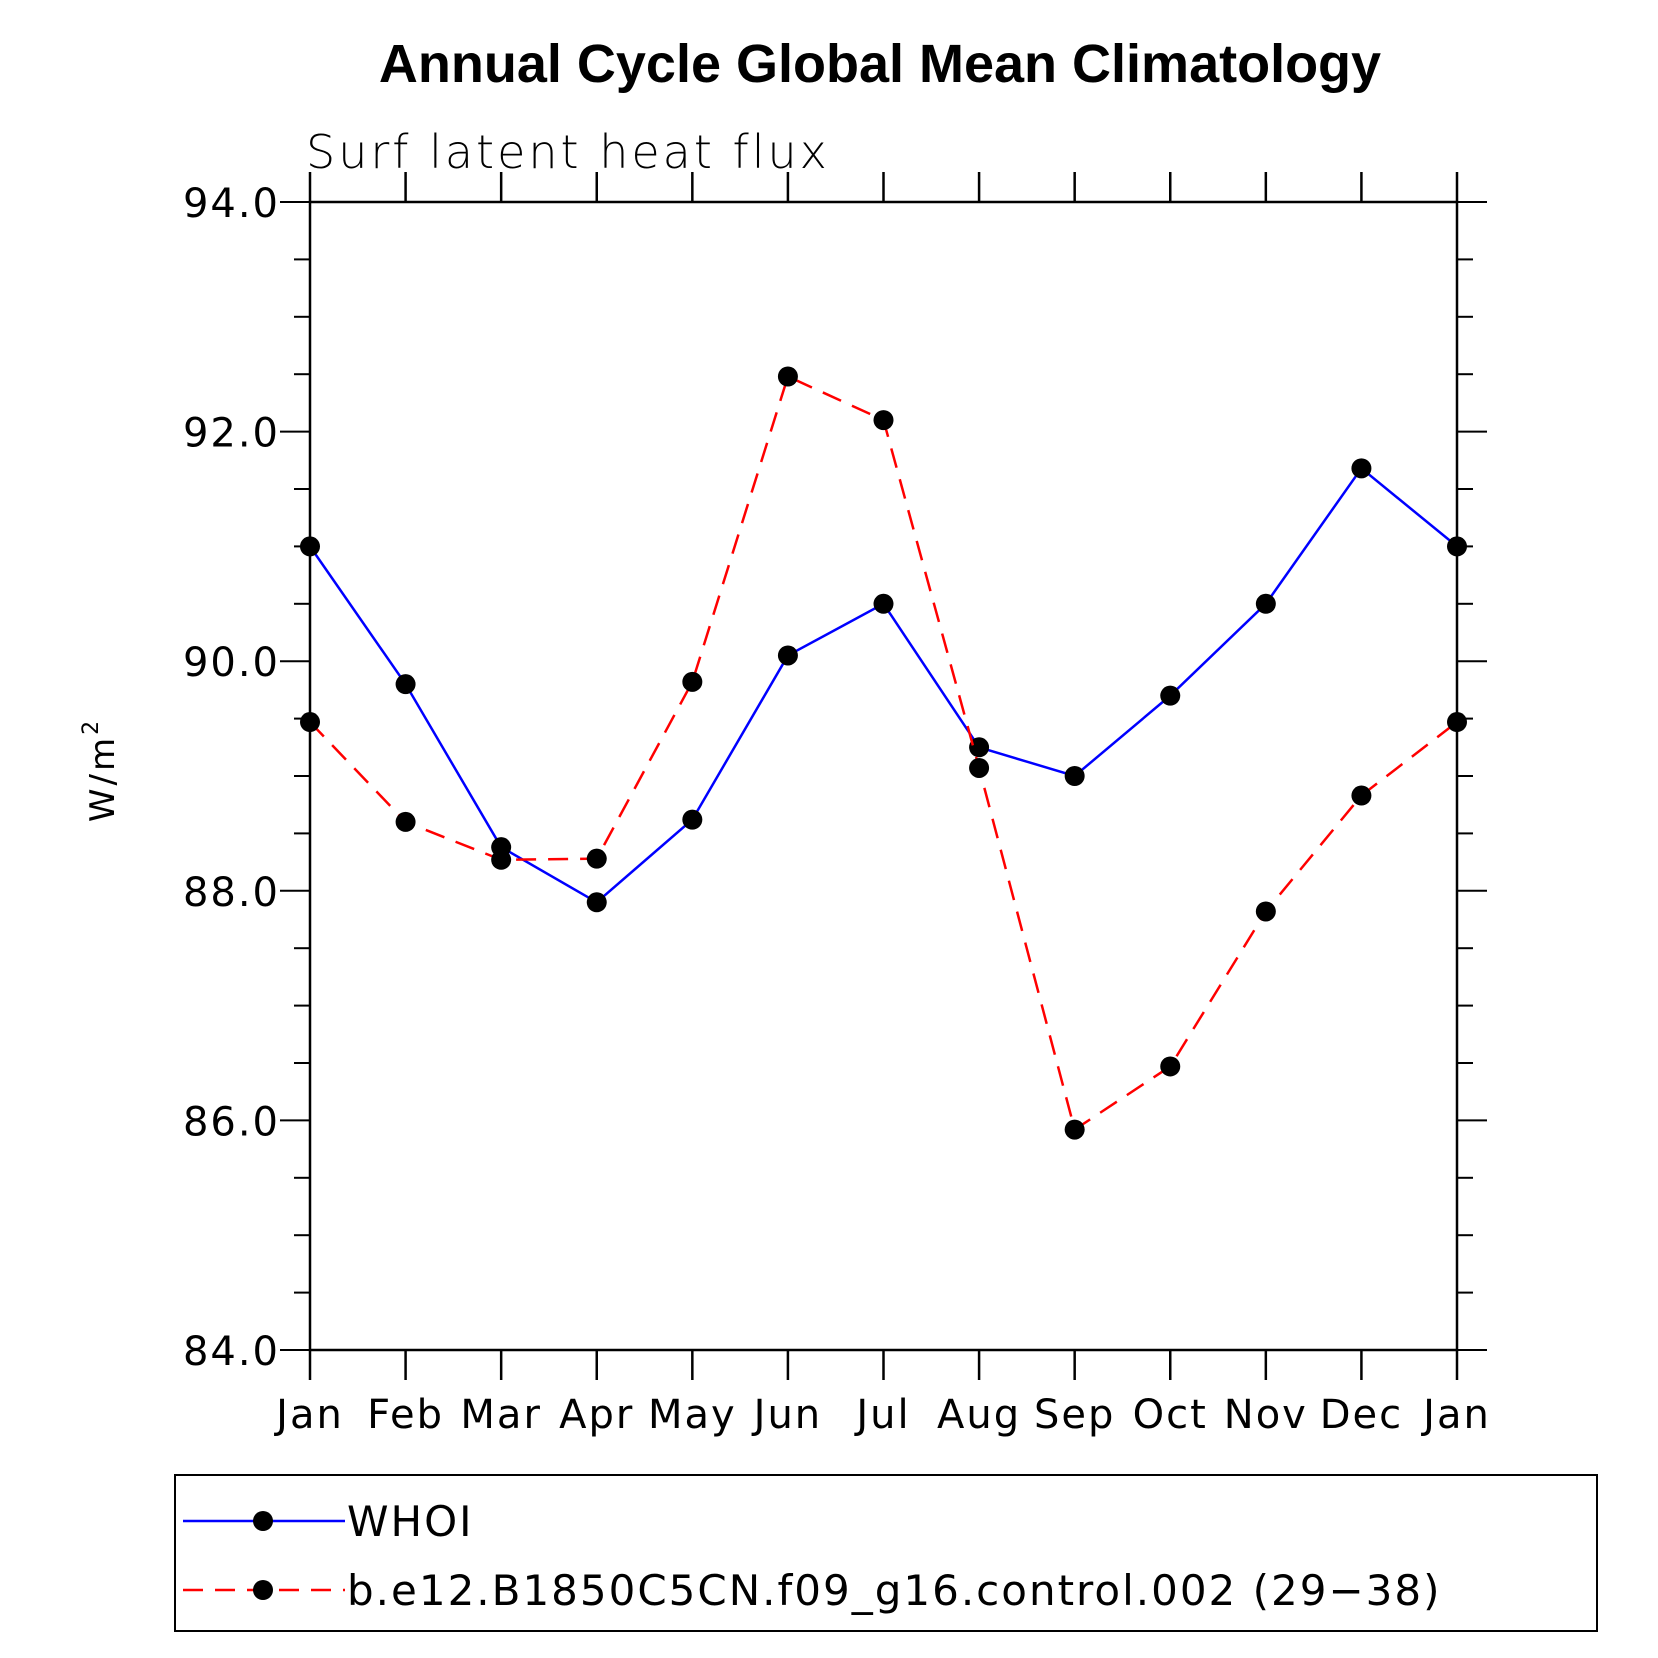 This screenshot has width=1658, height=1658. Describe the element at coordinates (880, 64) in the screenshot. I see `chart-title: Annual Cycle Global Mean Climatology` at that location.